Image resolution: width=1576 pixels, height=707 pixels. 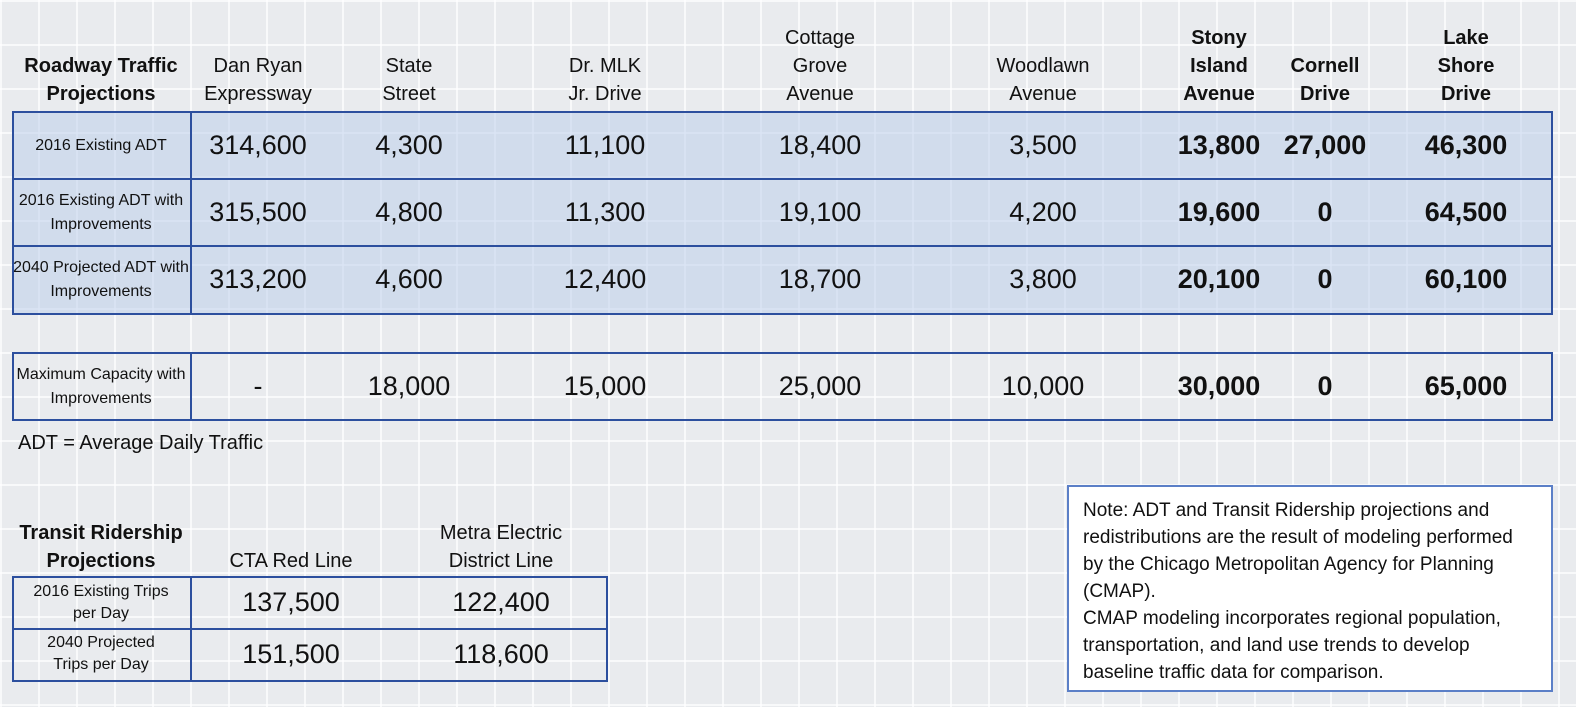 I want to click on column-header: Metra Electric District Line, so click(x=501, y=547).